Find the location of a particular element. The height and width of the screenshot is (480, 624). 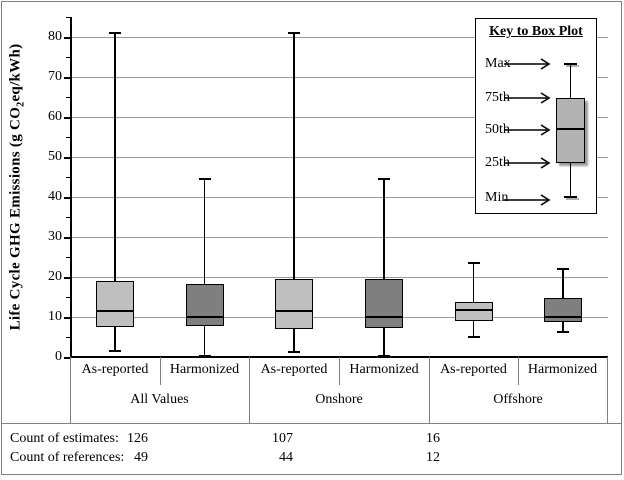

y-tick-label: 30 is located at coordinates (55, 236).